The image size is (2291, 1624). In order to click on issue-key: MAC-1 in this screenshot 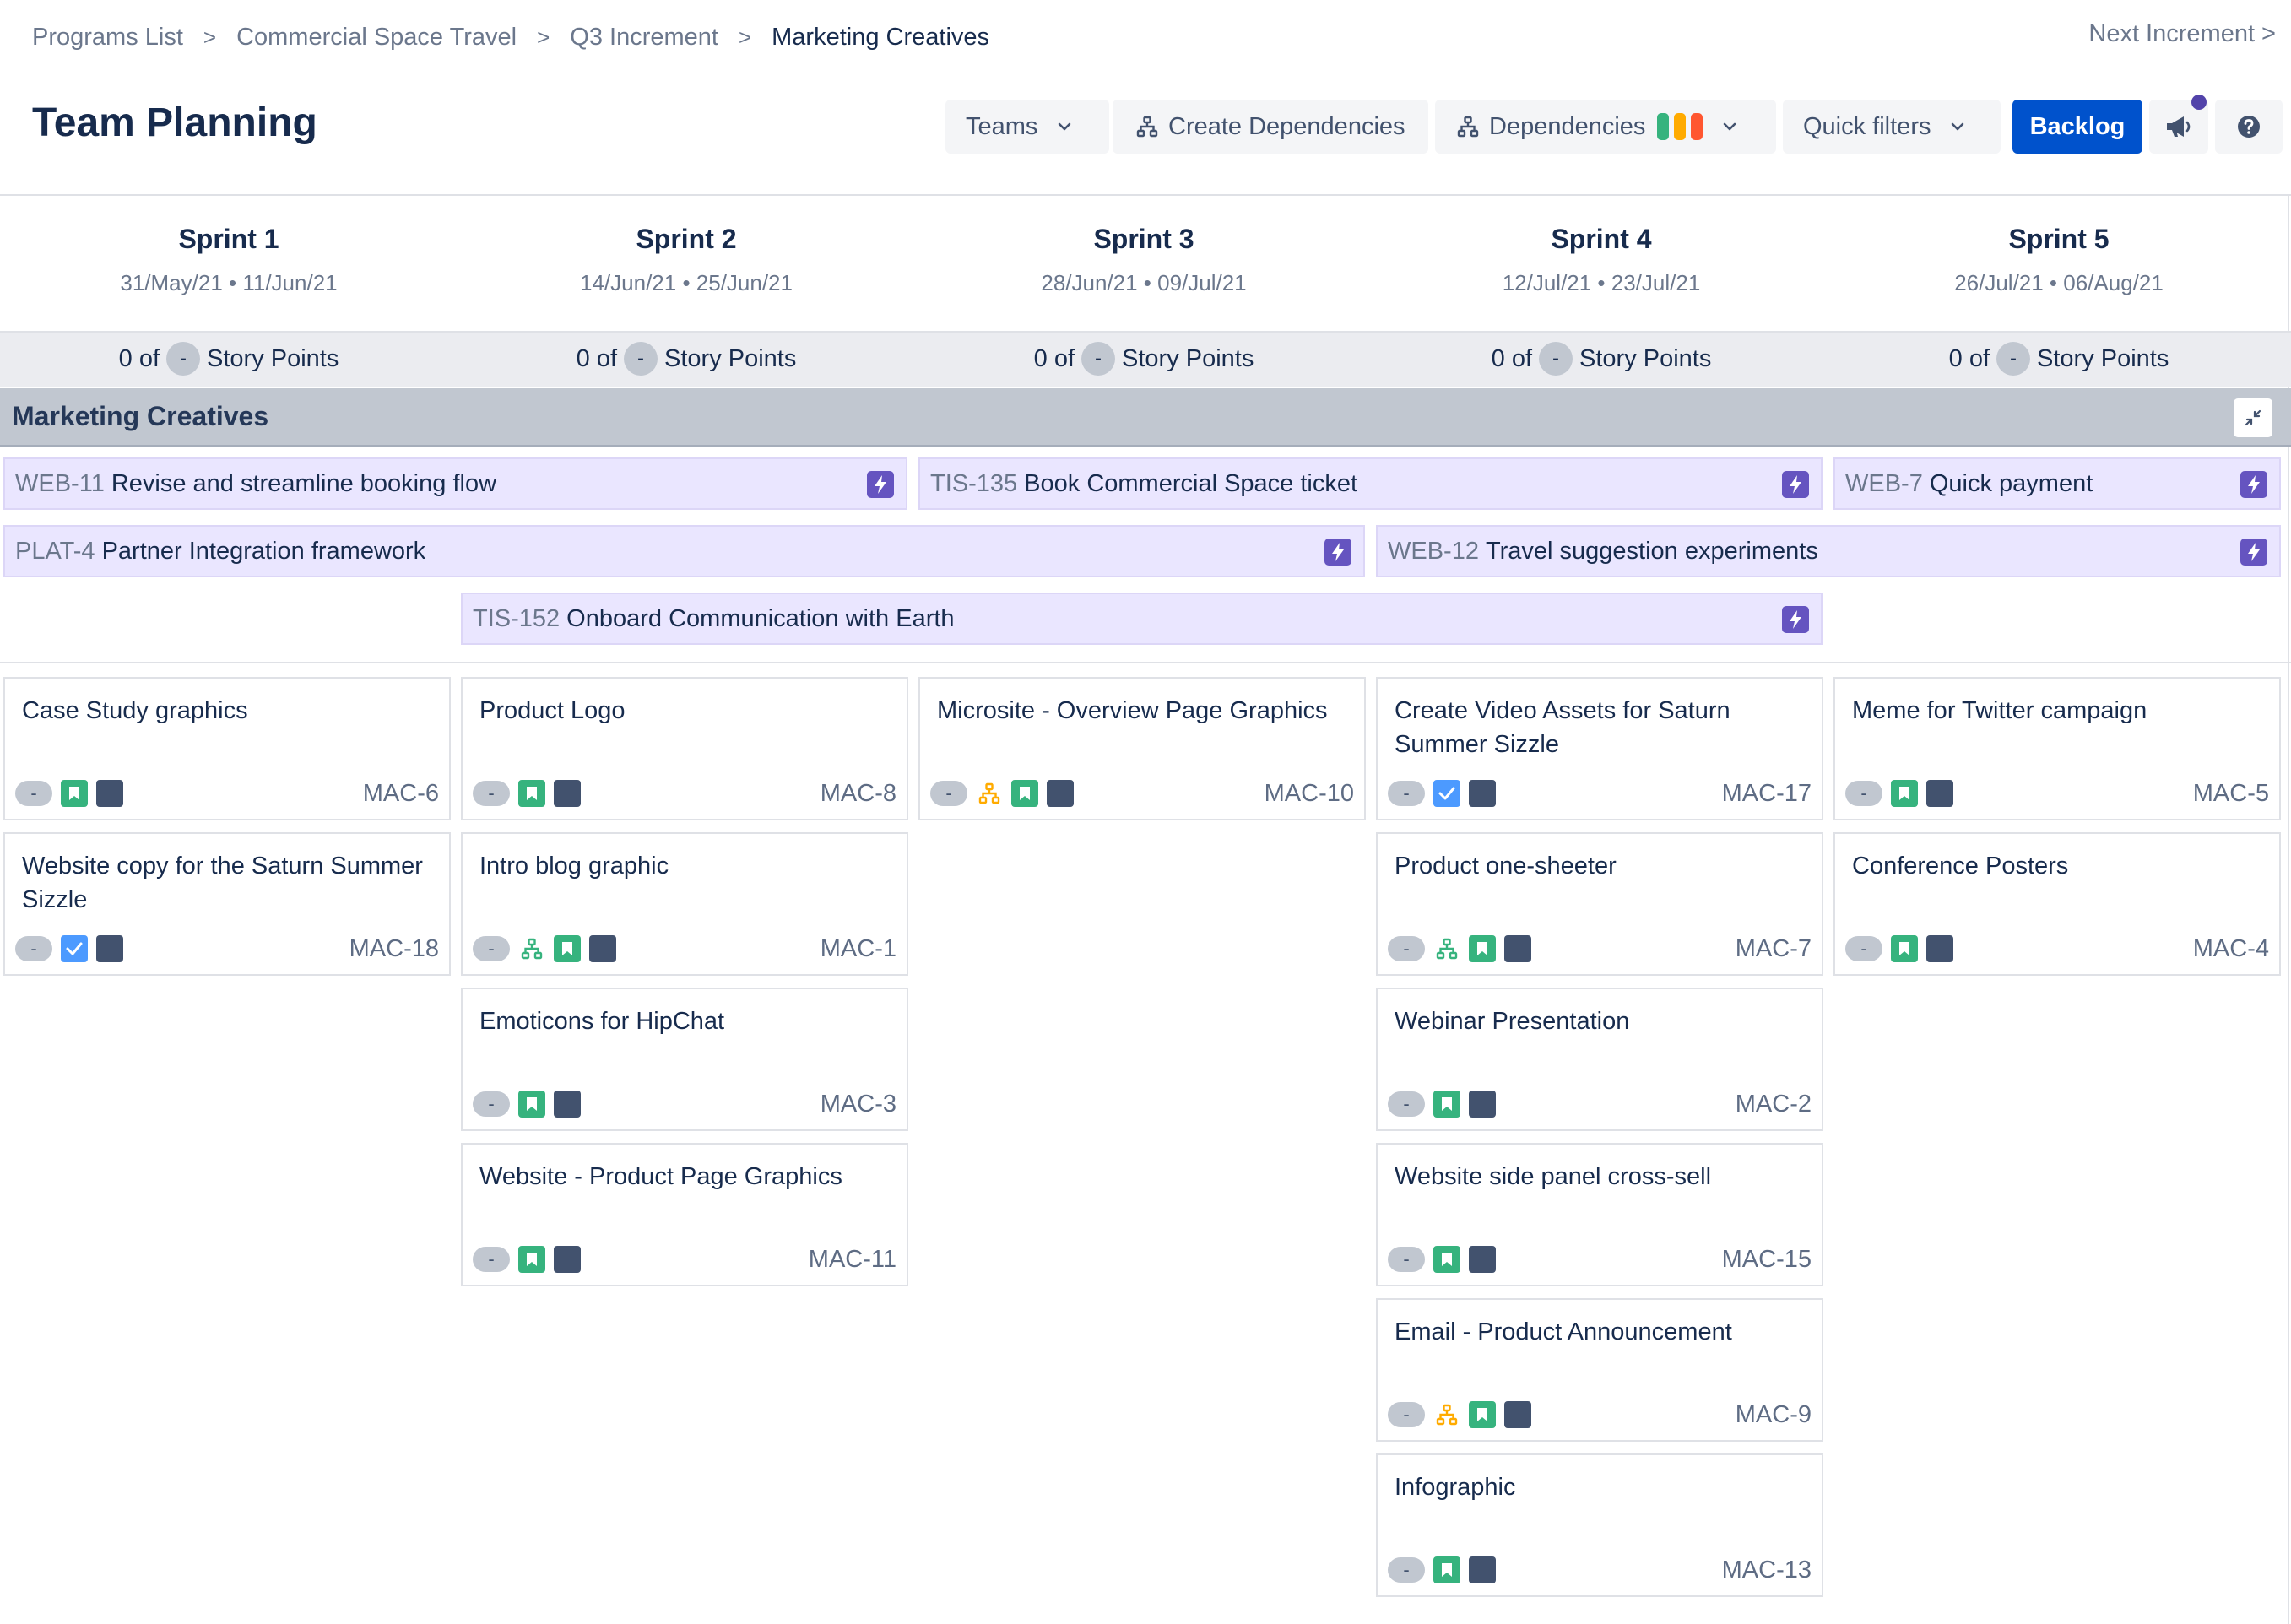, I will do `click(858, 948)`.